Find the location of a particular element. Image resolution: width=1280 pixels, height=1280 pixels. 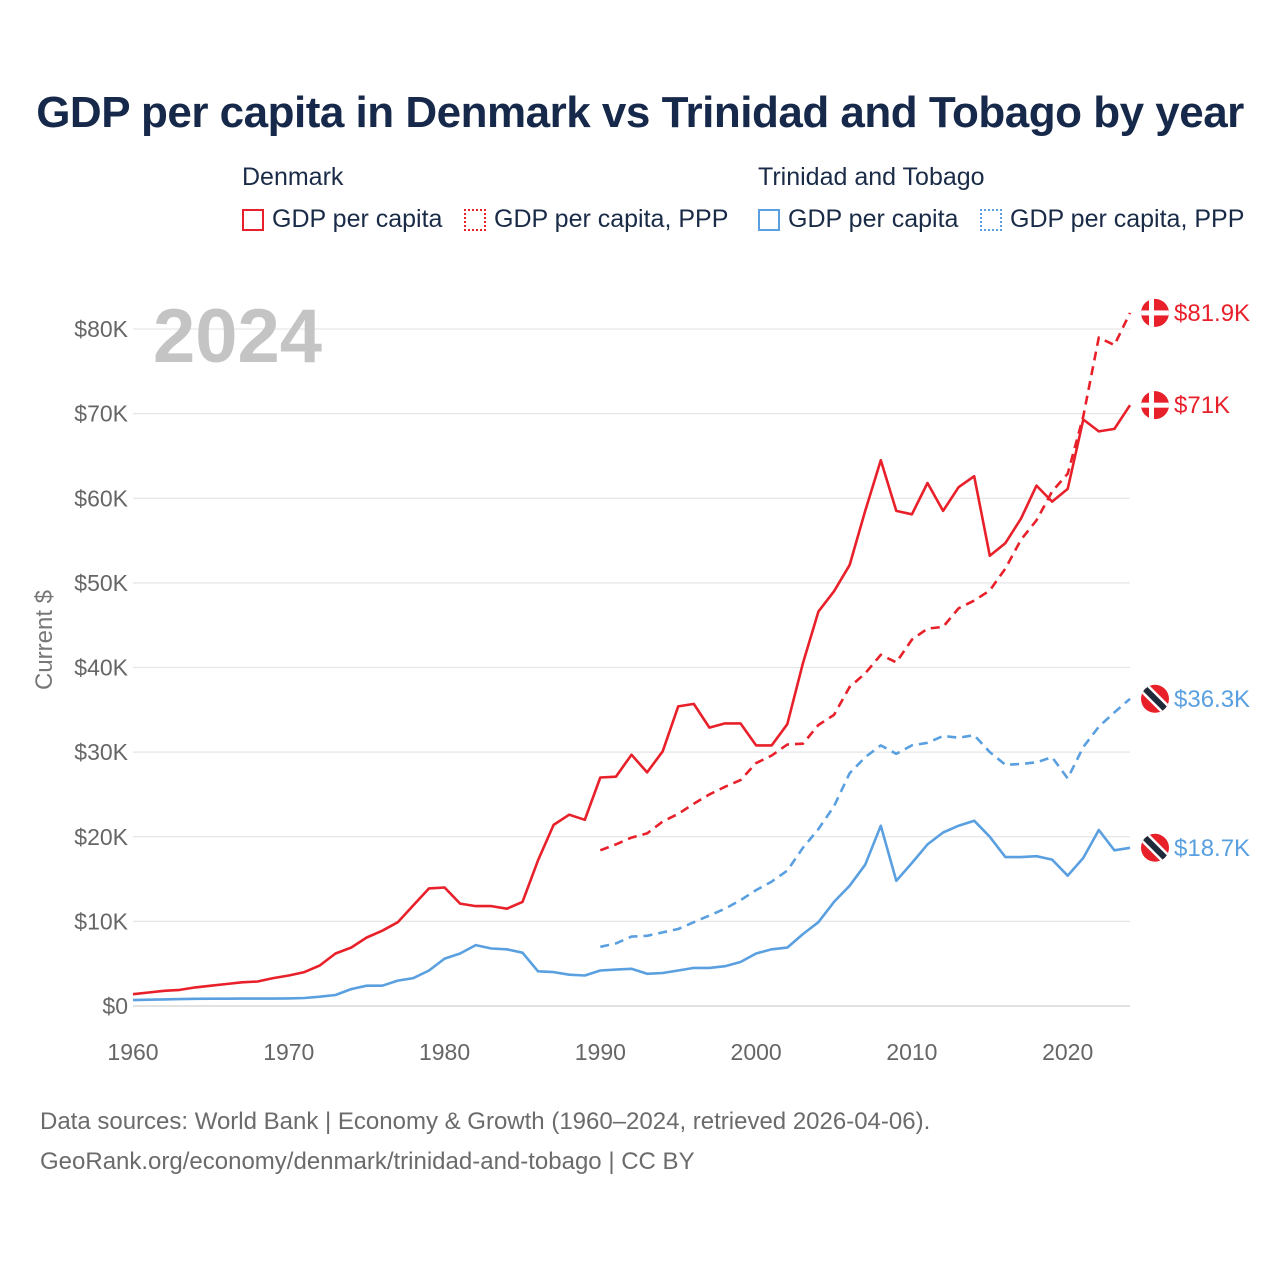

y-axis-label: Current $ is located at coordinates (44, 640).